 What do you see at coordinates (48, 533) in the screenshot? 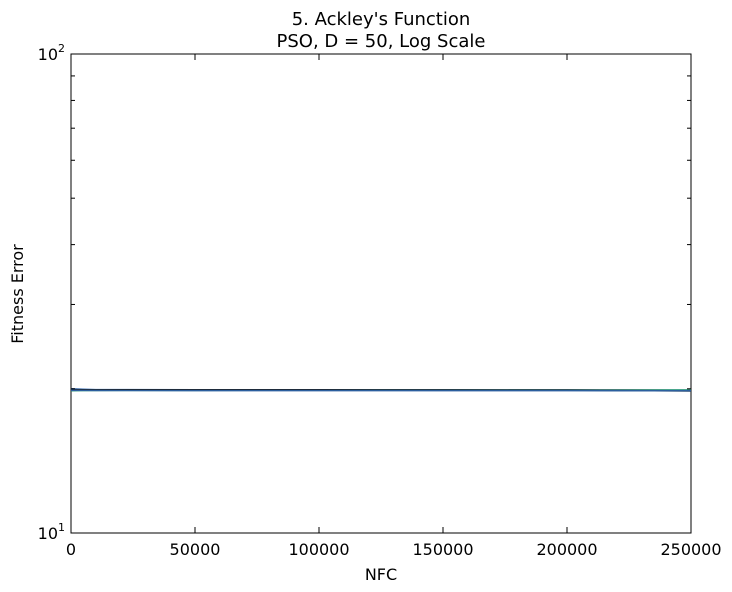
I see `y-tick-base-0: 10` at bounding box center [48, 533].